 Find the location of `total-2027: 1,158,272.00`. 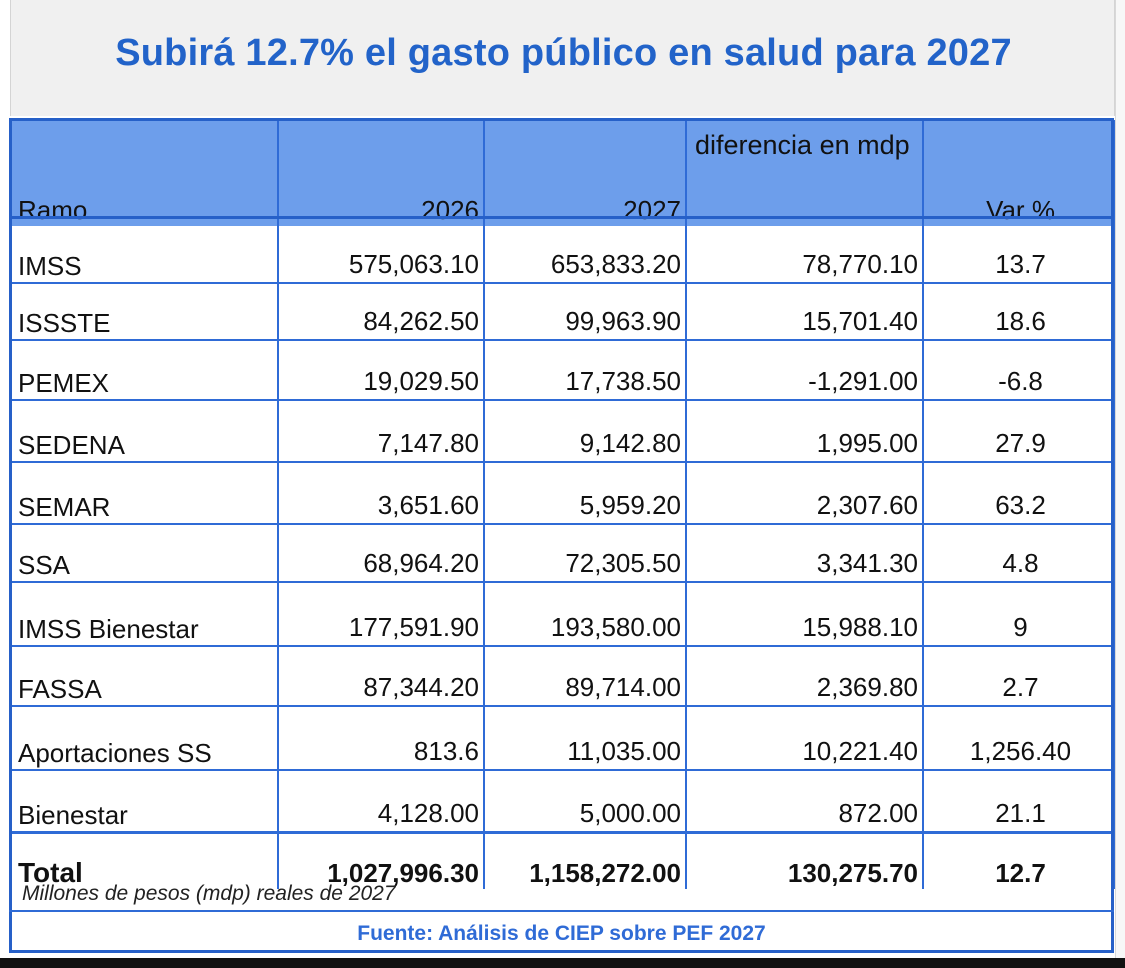

total-2027: 1,158,272.00 is located at coordinates (585, 859).